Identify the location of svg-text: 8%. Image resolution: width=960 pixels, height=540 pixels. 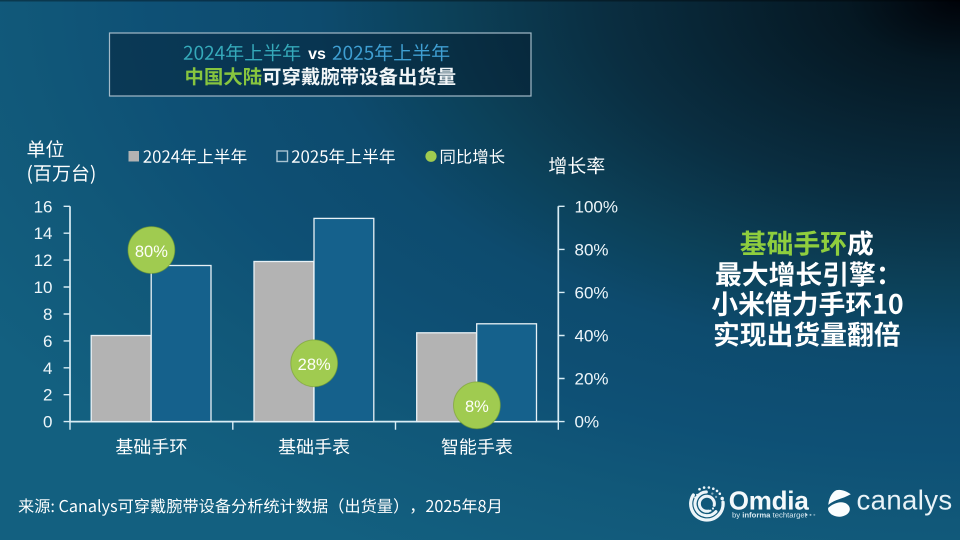
(477, 407).